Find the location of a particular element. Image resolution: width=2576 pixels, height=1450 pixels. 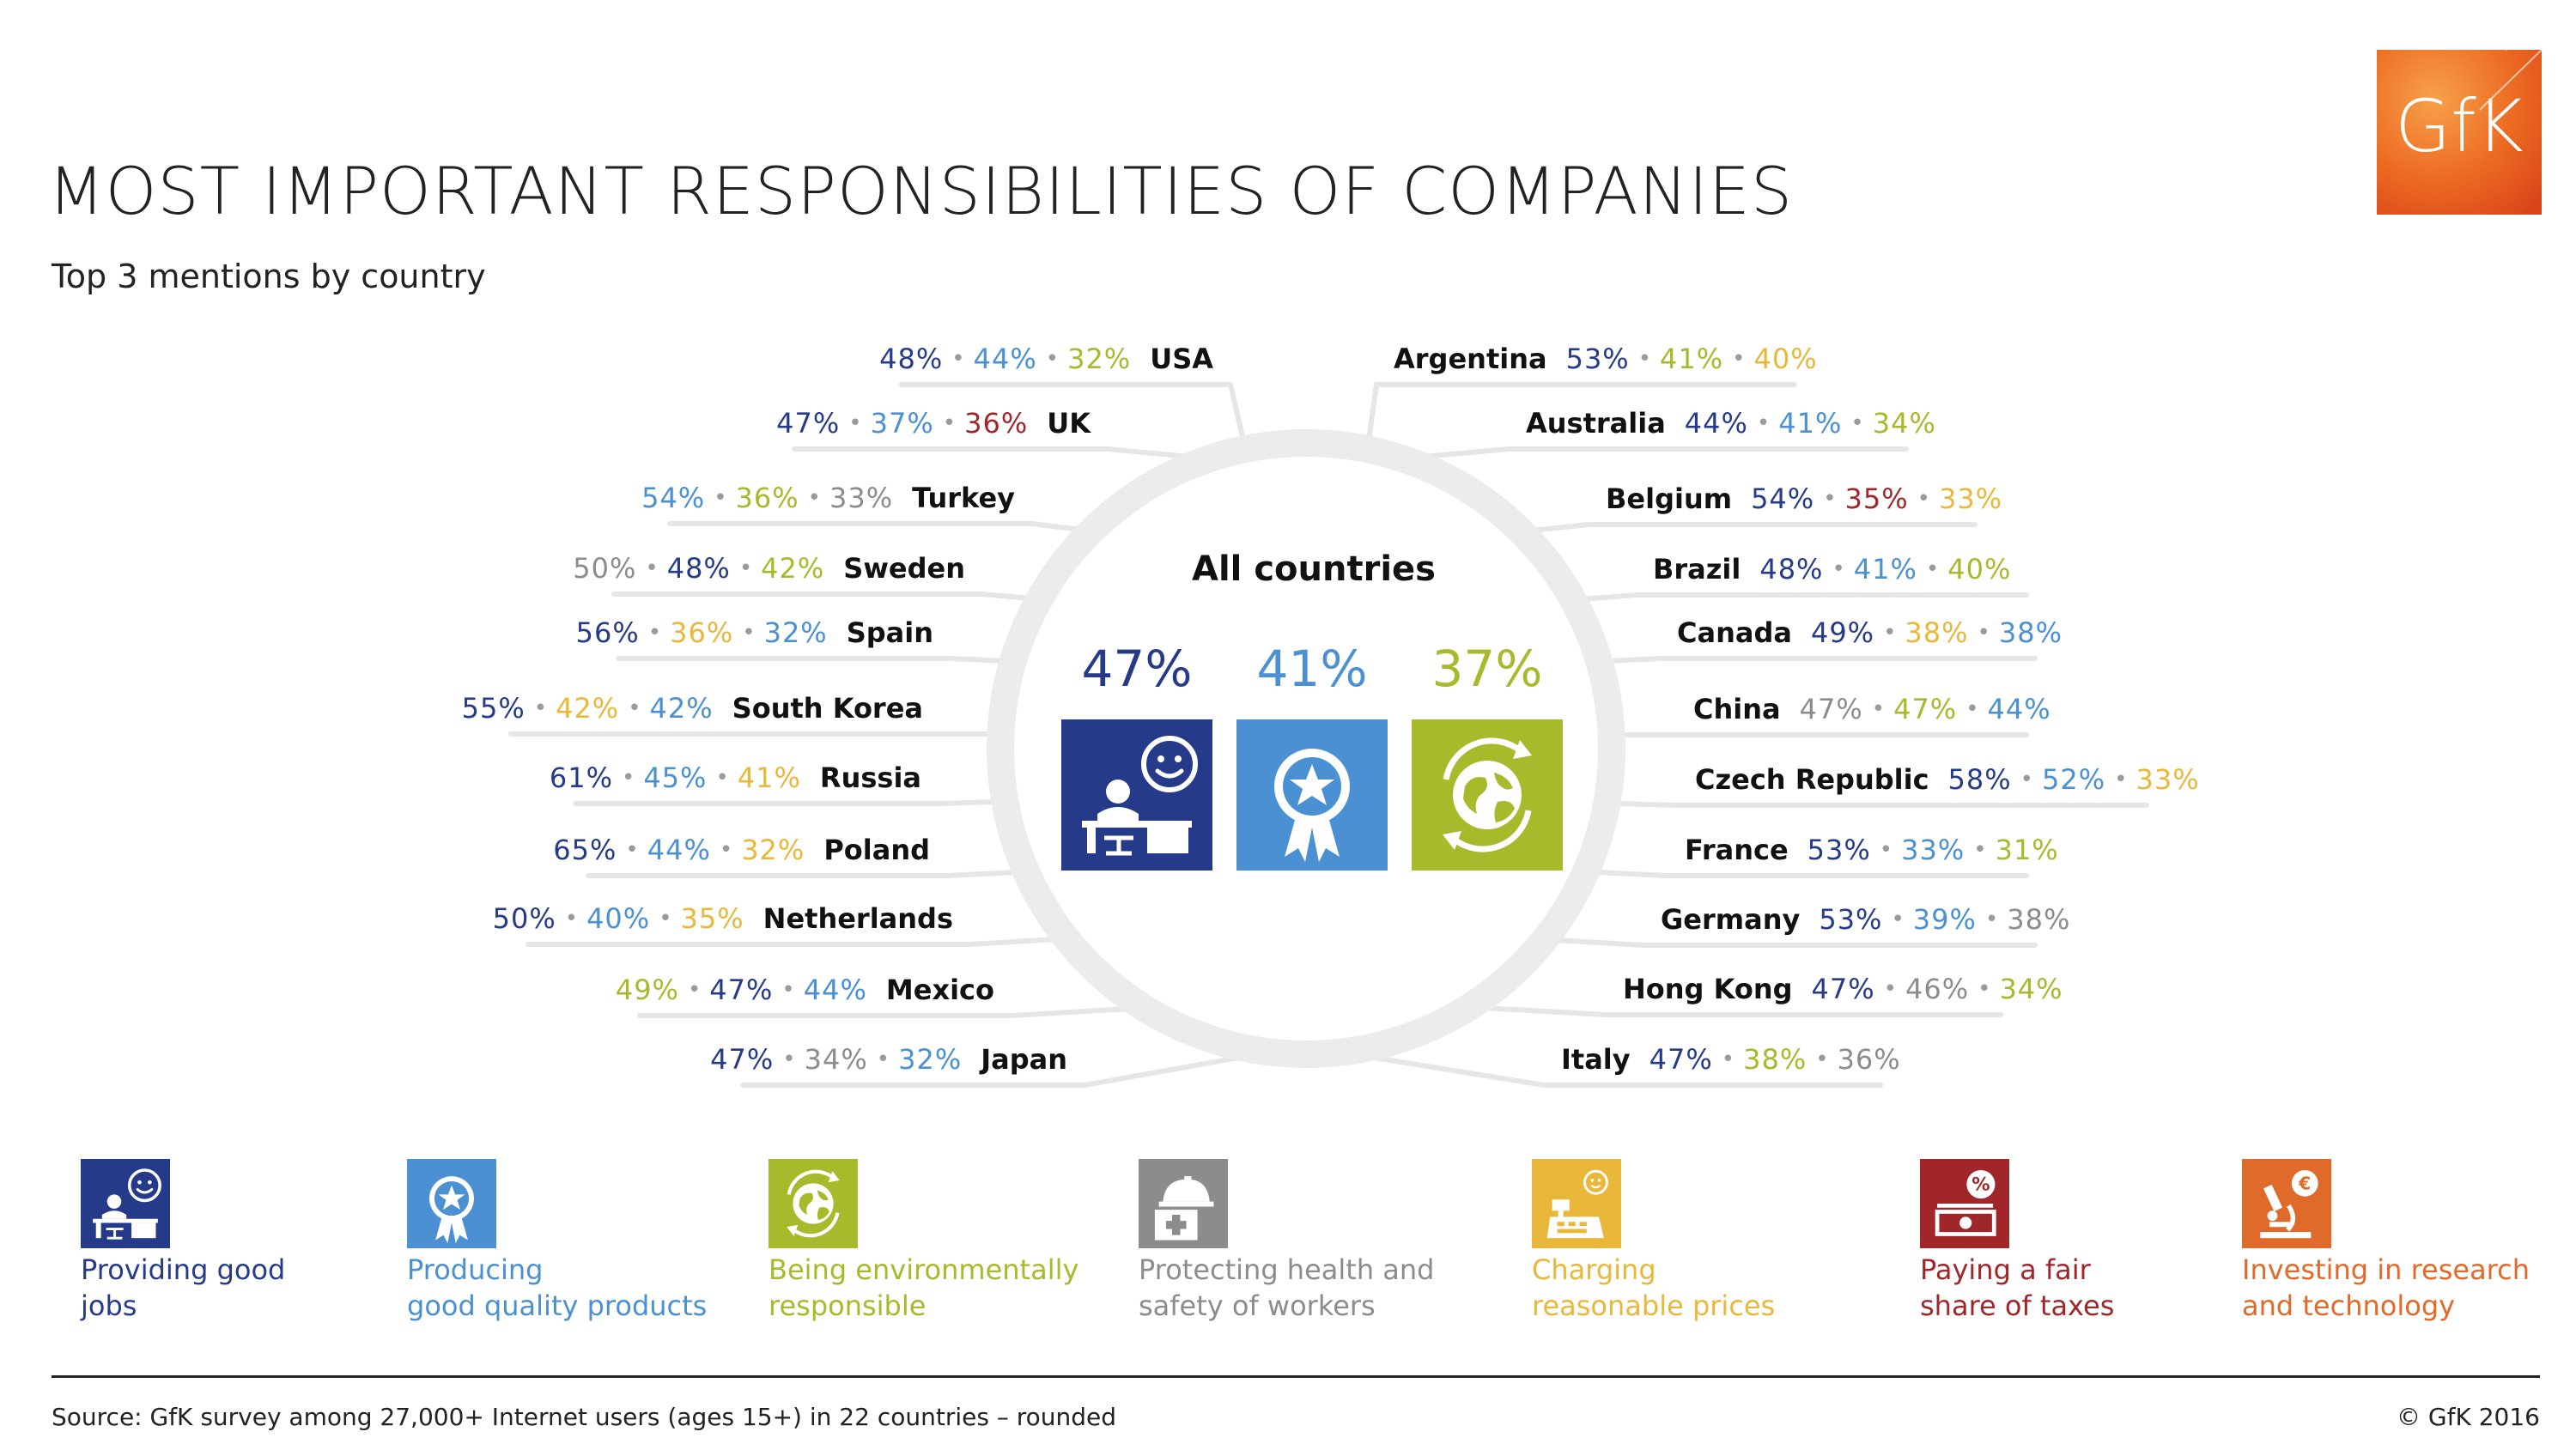

legend-label-environment: Being environmentally responsible is located at coordinates (924, 1288).